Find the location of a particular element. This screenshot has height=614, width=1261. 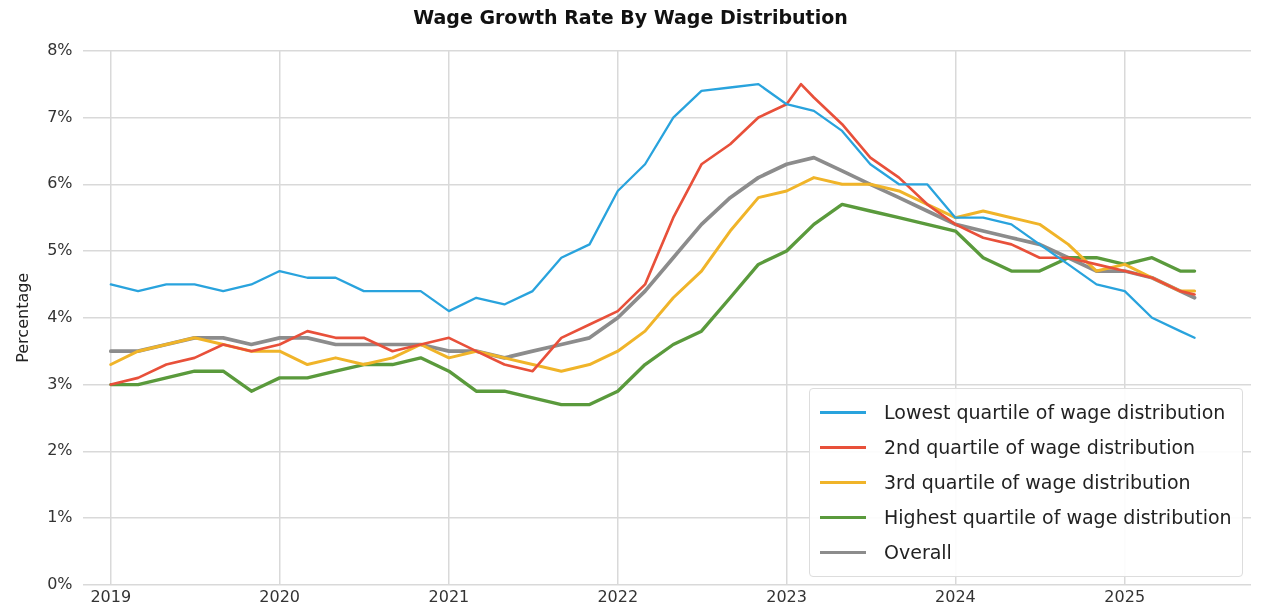

x-tick-label: 2023 is located at coordinates (786, 596).